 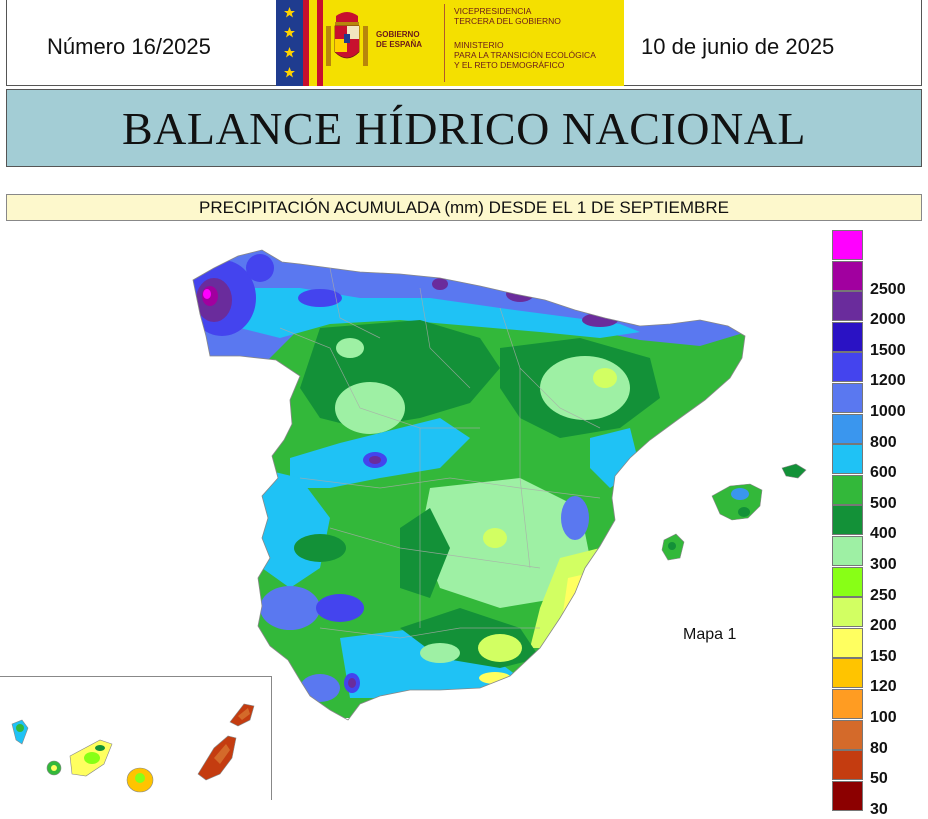 I want to click on legend-label: 300, so click(x=883, y=564).